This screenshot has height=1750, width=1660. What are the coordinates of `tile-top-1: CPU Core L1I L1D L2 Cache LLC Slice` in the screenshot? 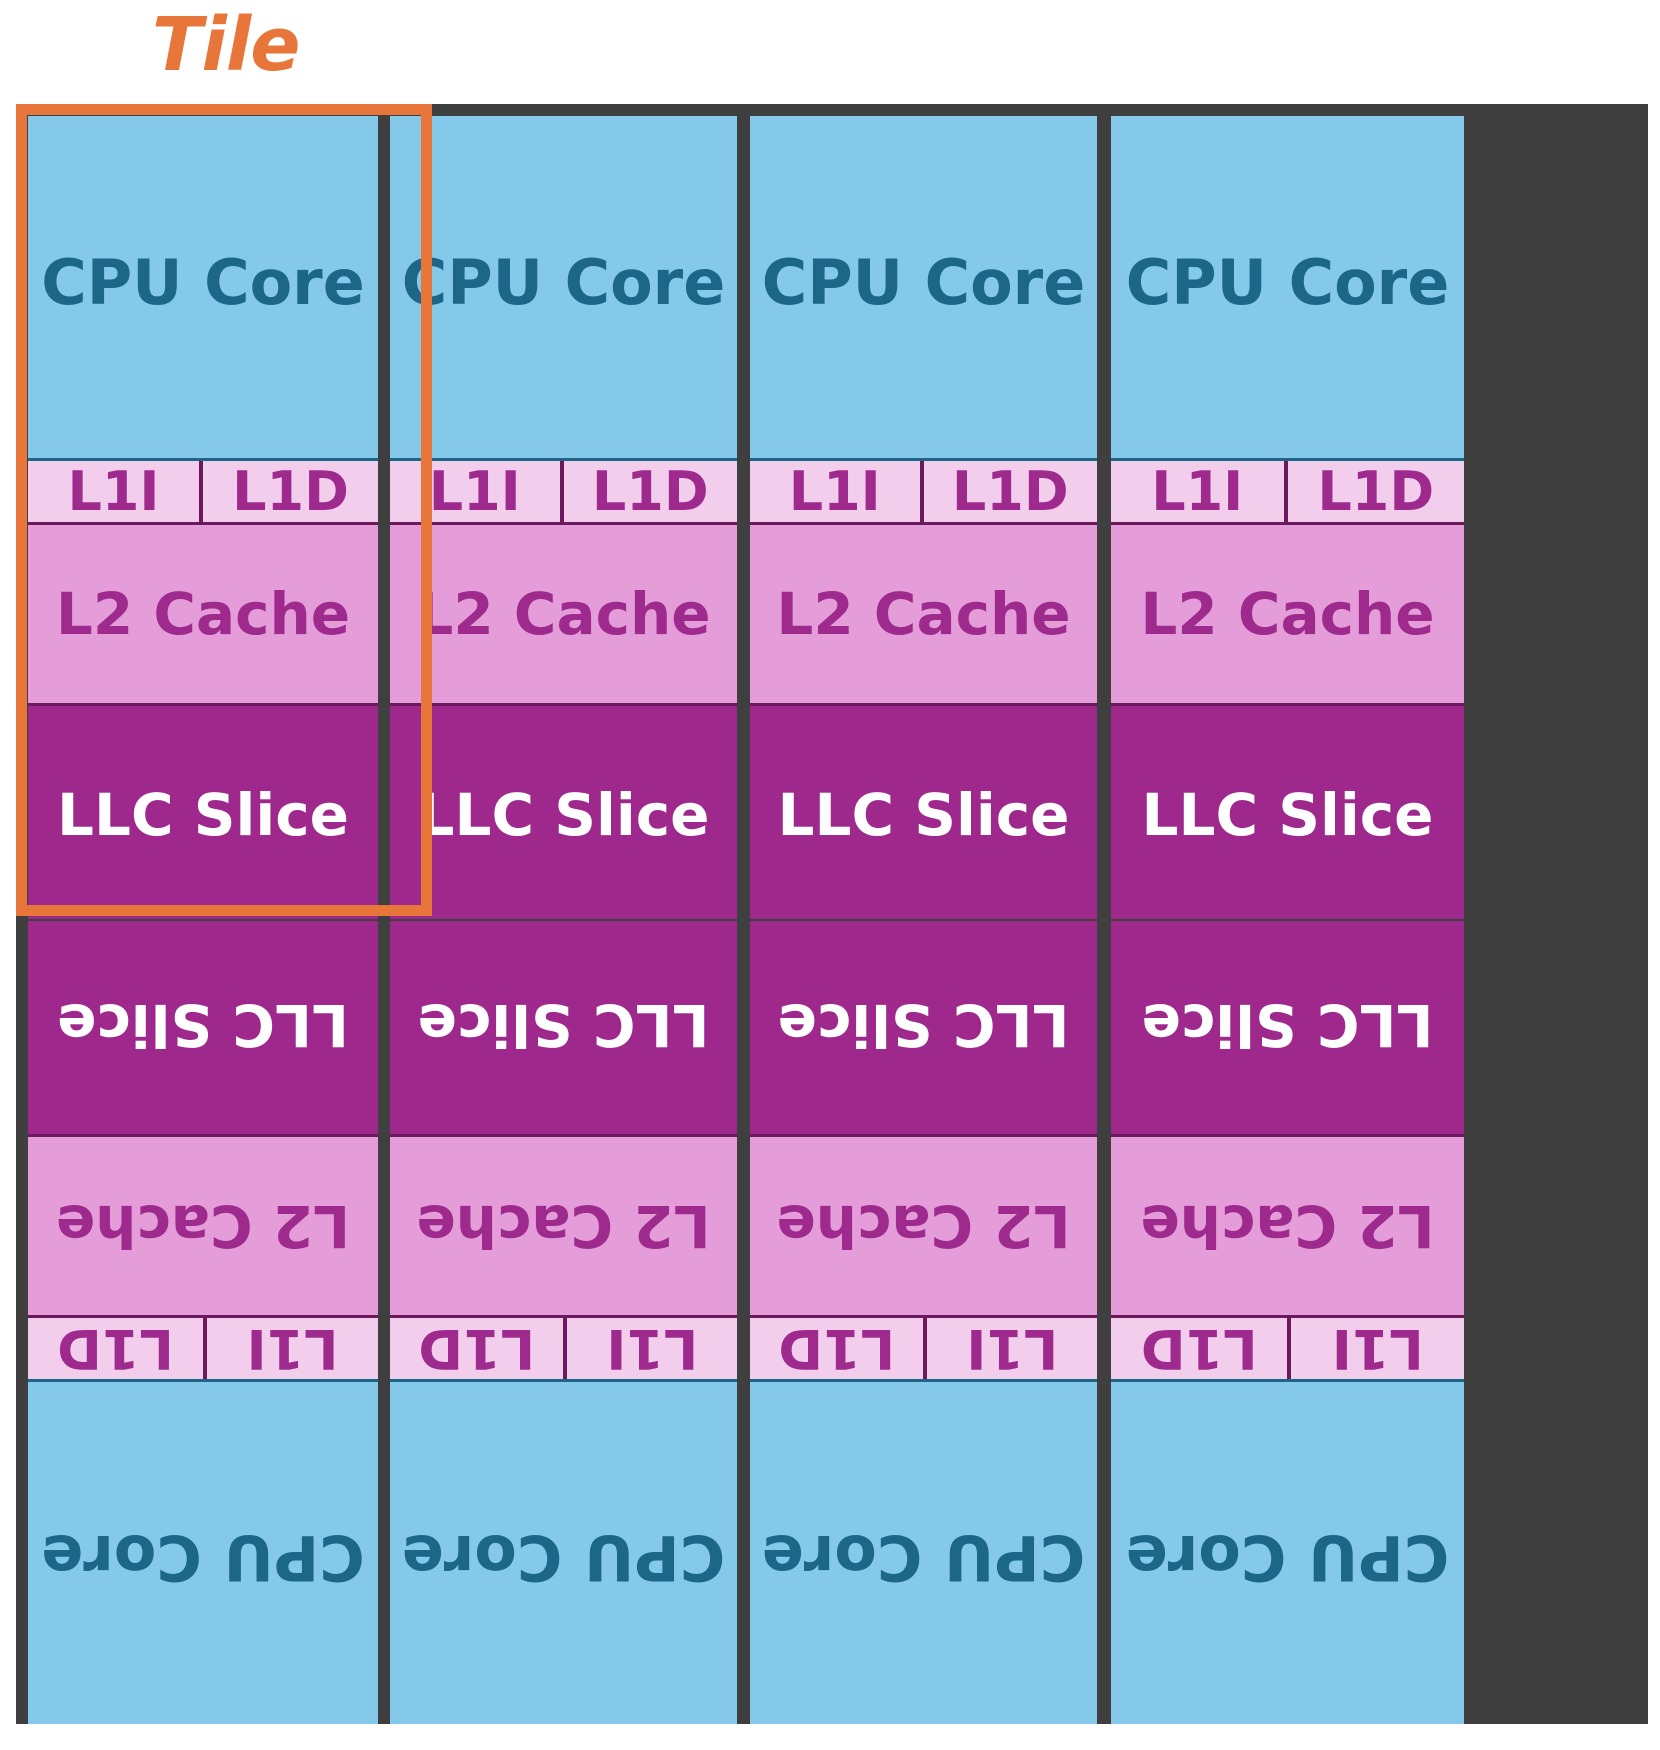 It's located at (203, 517).